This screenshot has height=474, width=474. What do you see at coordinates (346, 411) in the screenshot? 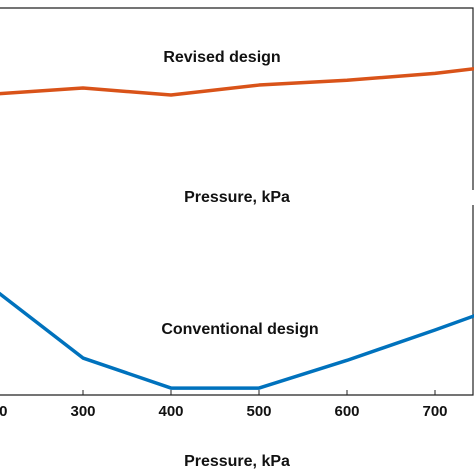
I see `x-tick-label: 600` at bounding box center [346, 411].